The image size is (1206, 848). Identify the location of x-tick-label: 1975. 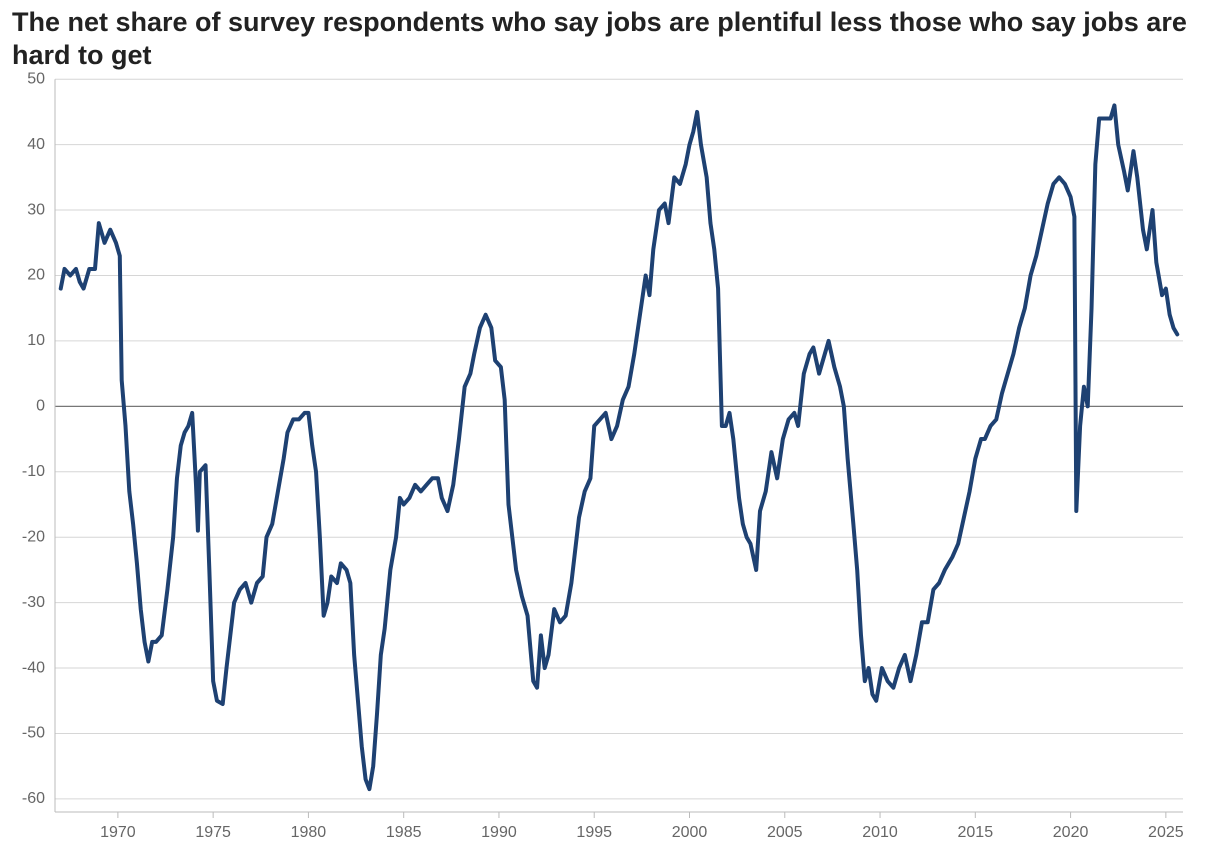
(213, 832).